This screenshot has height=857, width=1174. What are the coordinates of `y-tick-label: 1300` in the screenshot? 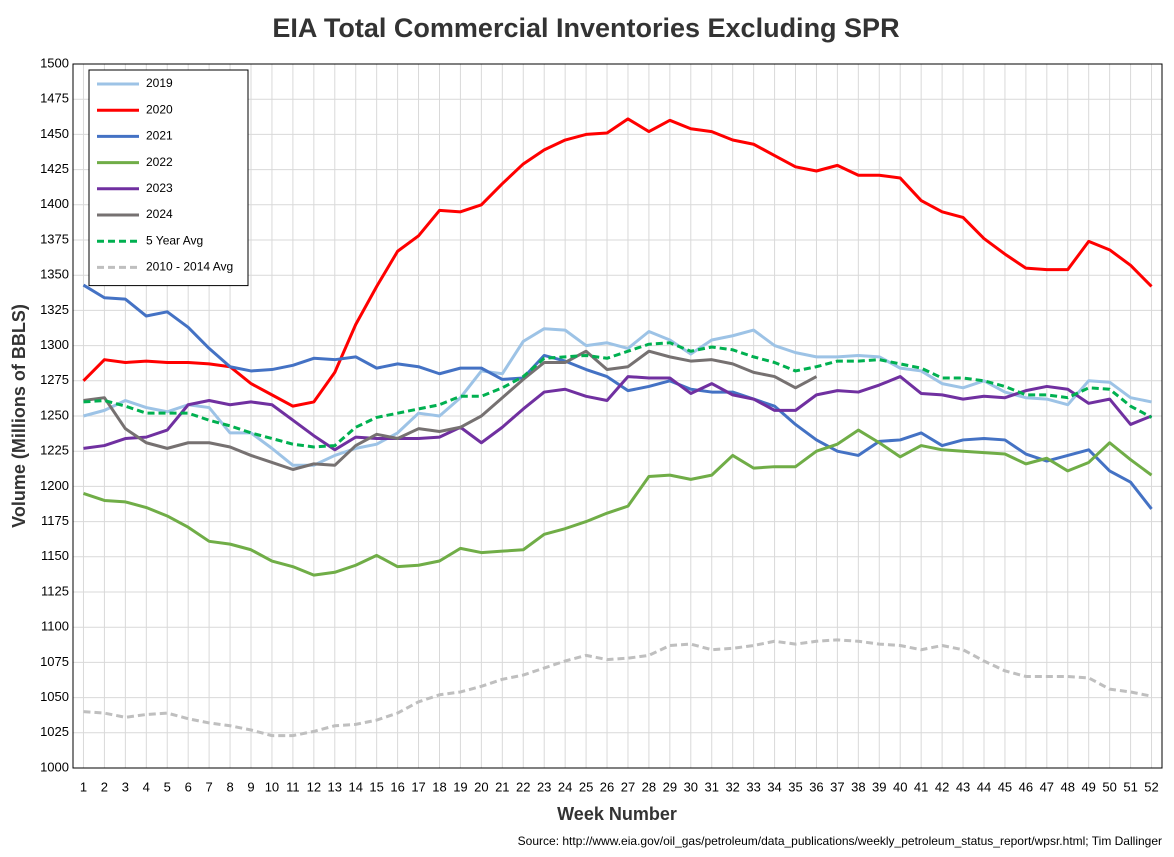 It's located at (54, 344).